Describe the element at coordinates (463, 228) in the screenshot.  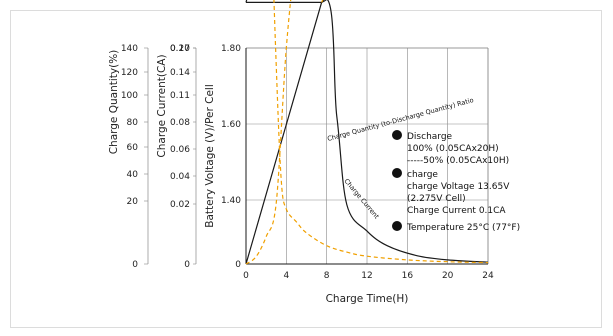
I see `legend-text-line: Temperature 25°C (77°F)` at that location.